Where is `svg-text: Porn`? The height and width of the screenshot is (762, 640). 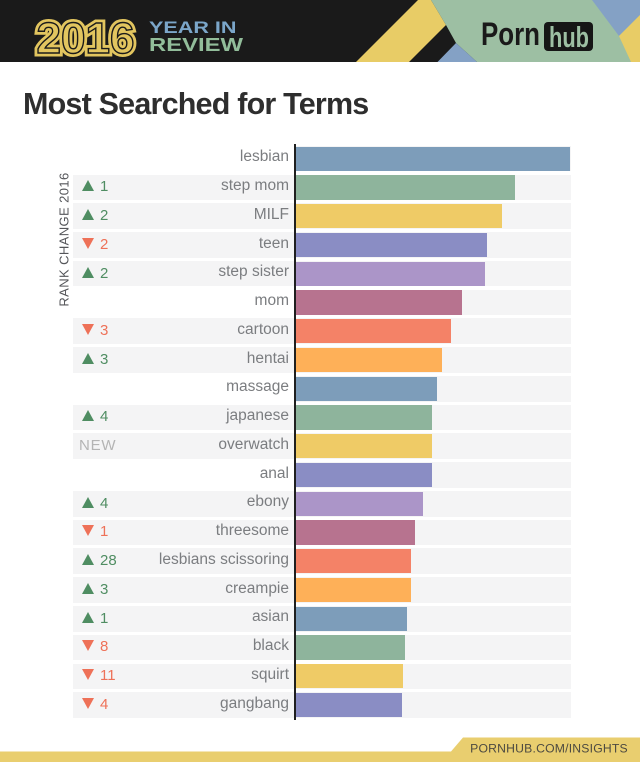 svg-text: Porn is located at coordinates (510, 34).